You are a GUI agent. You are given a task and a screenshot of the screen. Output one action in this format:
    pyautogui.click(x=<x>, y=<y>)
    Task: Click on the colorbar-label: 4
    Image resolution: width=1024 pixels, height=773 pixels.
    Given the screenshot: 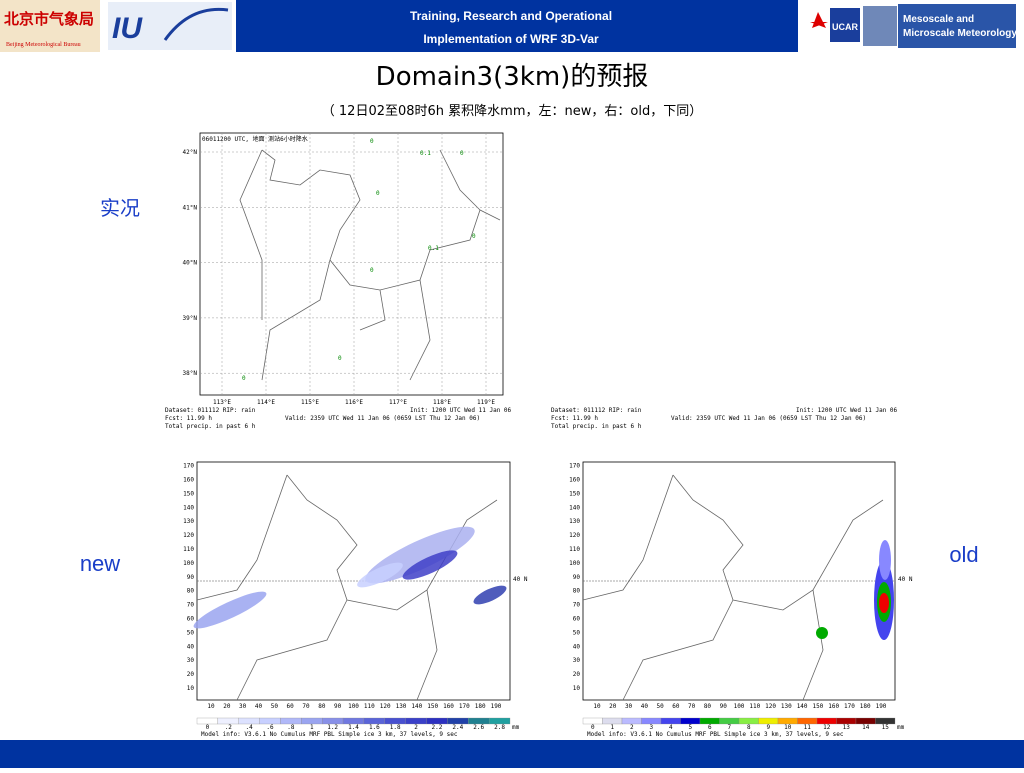 What is the action you would take?
    pyautogui.click(x=671, y=727)
    